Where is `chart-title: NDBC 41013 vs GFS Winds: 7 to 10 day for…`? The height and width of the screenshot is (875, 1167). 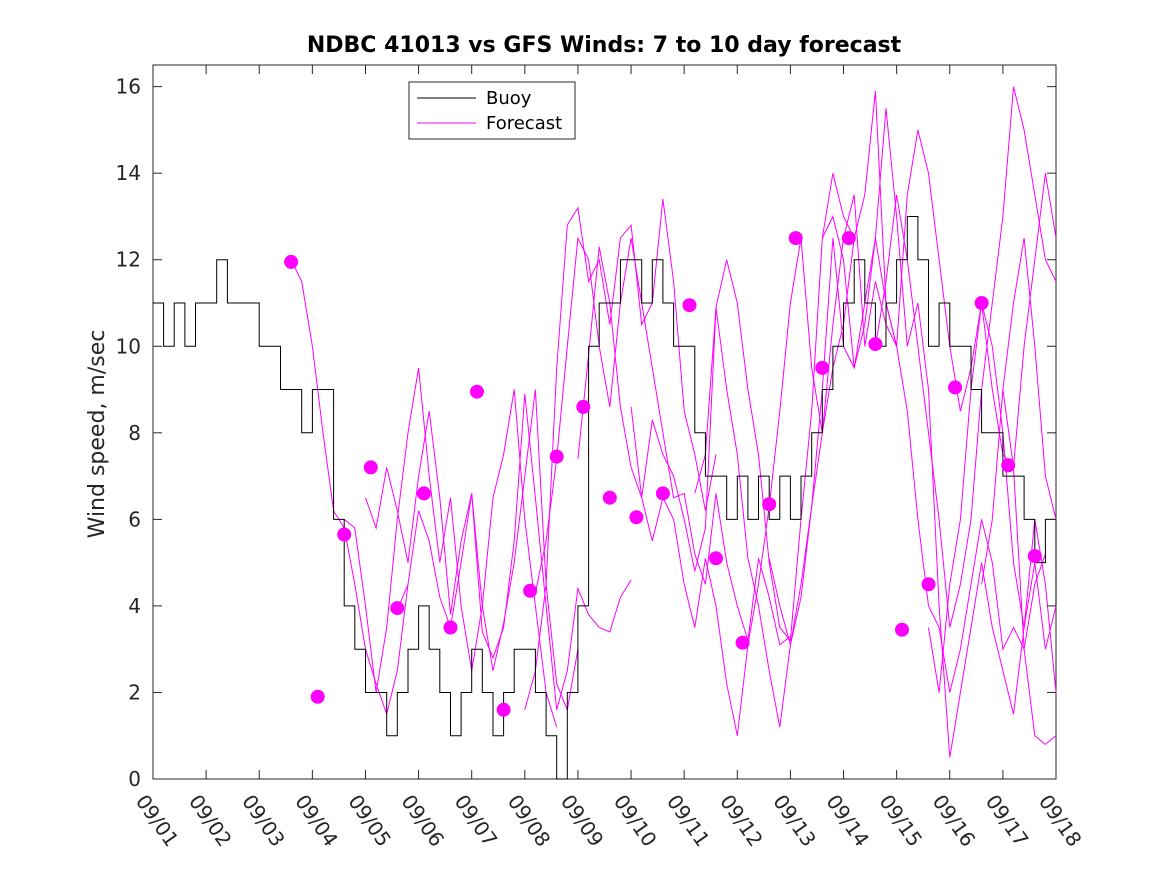
chart-title: NDBC 41013 vs GFS Winds: 7 to 10 day for… is located at coordinates (604, 45).